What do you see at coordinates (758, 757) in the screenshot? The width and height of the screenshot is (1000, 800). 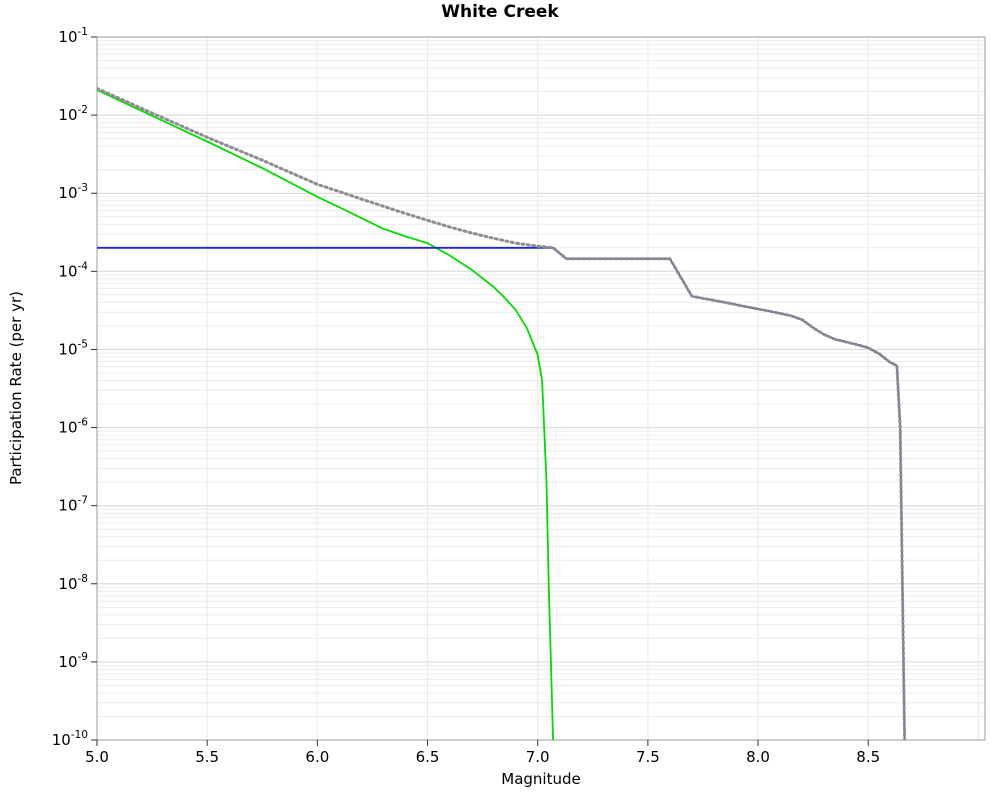 I see `x-tick-label: 8.0` at bounding box center [758, 757].